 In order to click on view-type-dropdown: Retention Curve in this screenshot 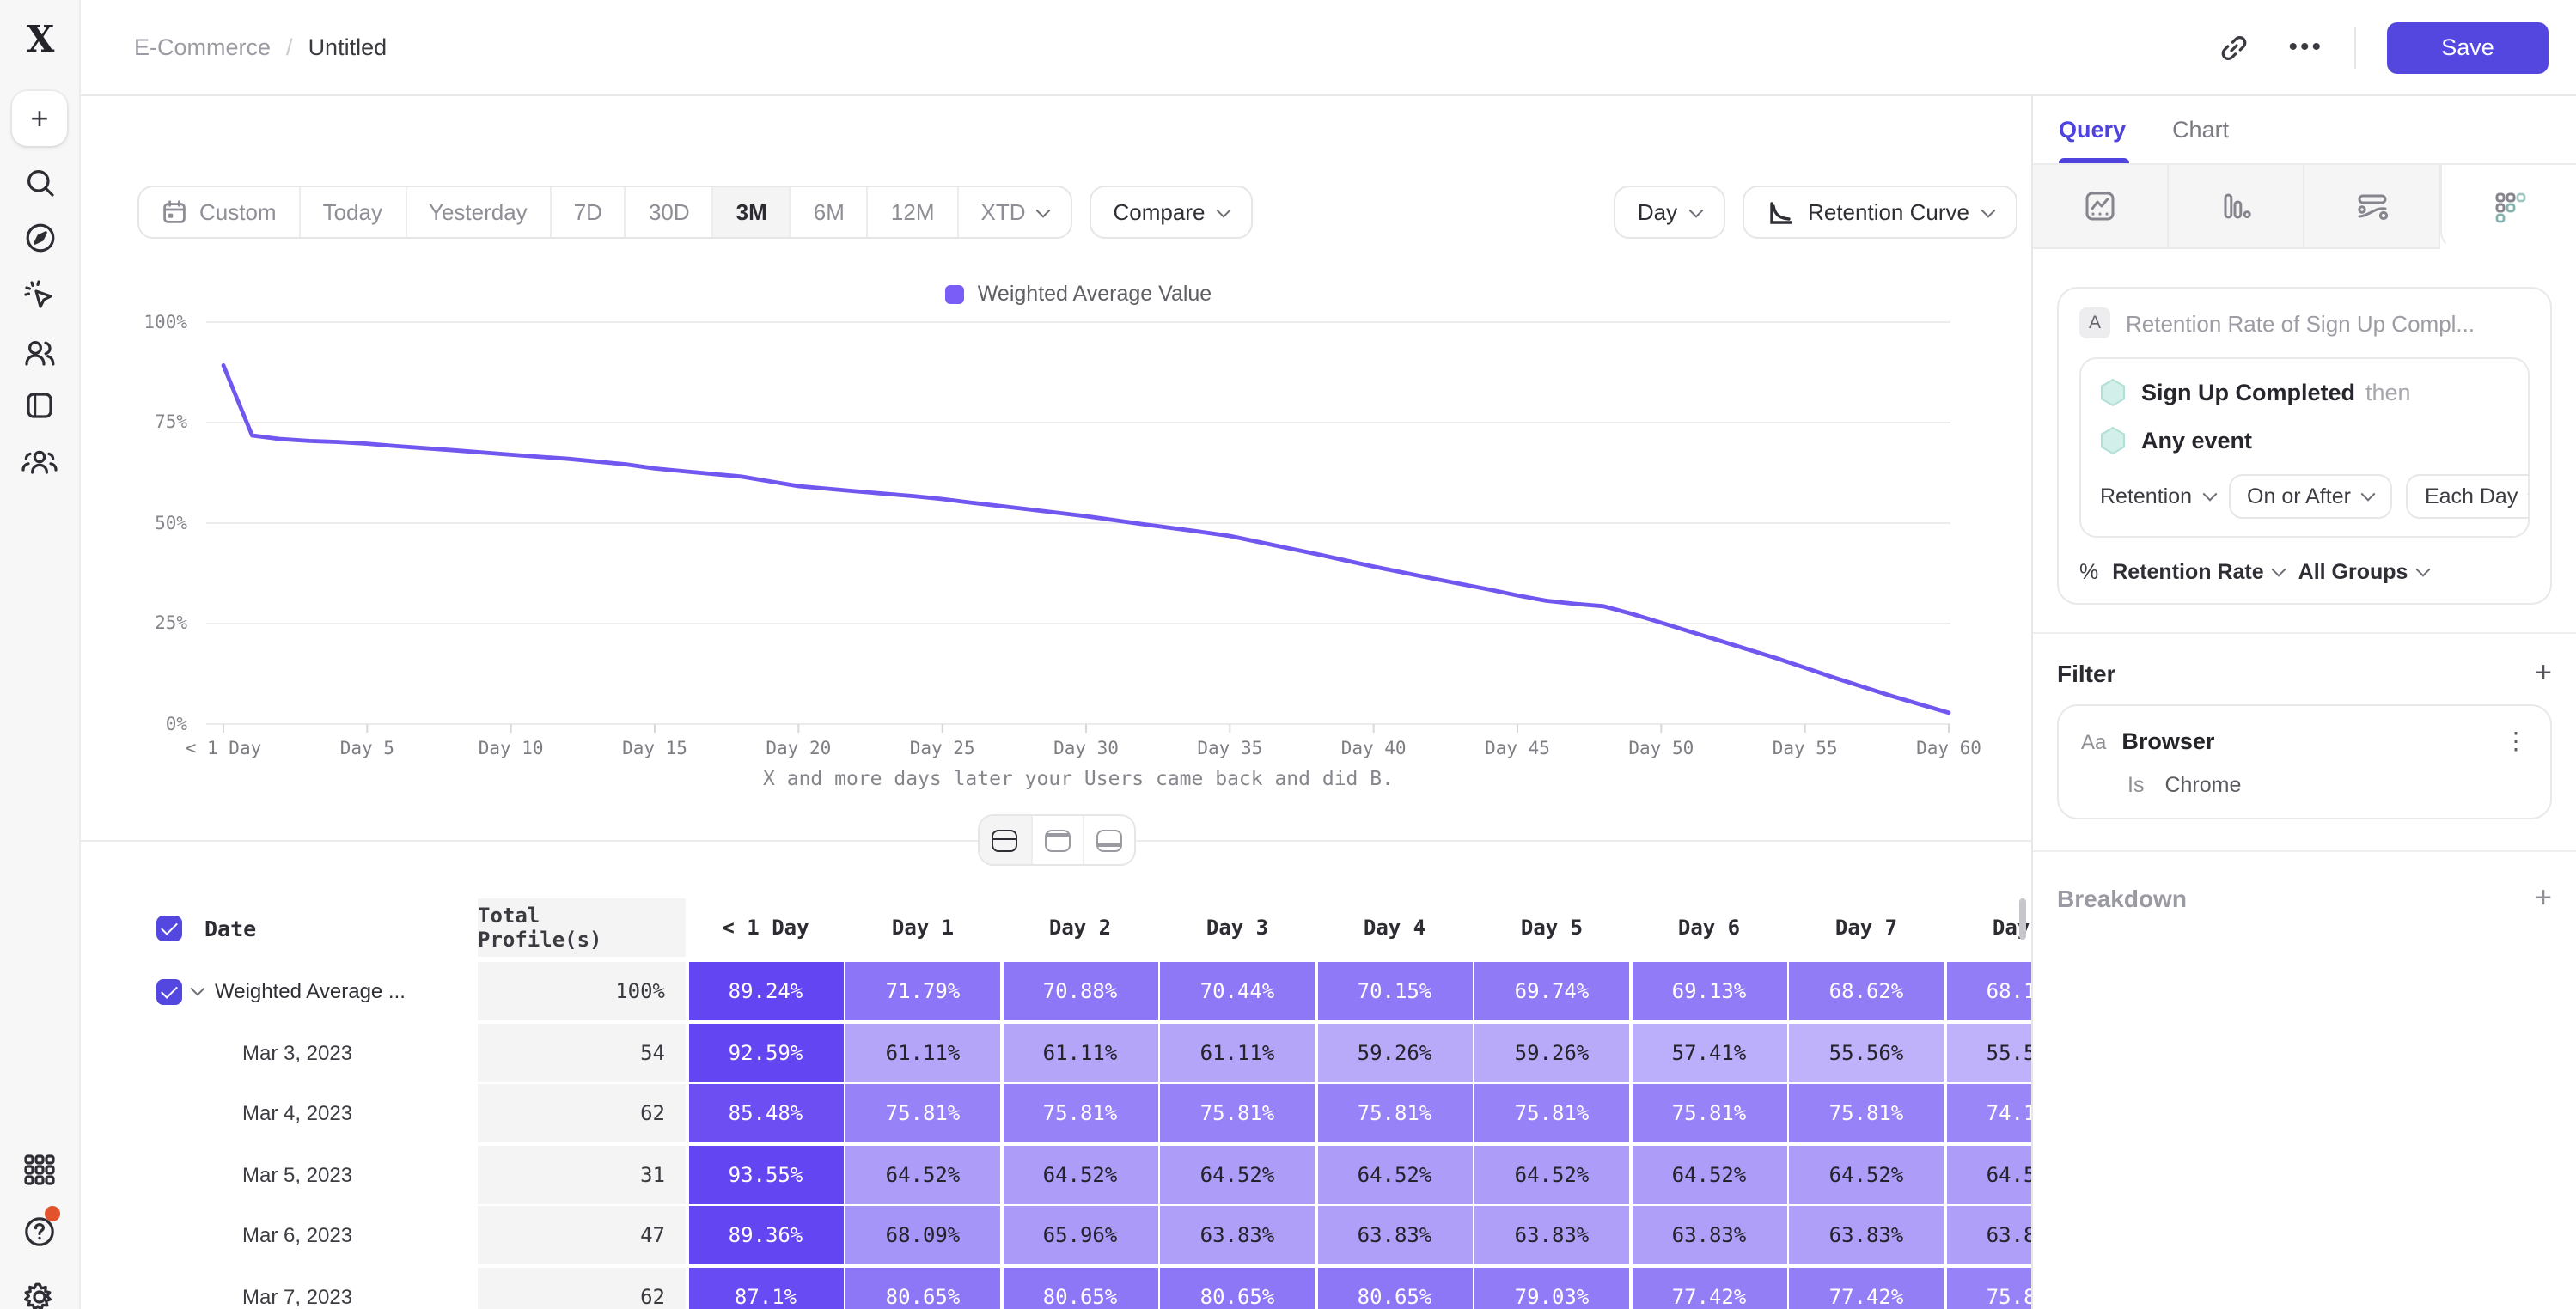, I will do `click(1880, 212)`.